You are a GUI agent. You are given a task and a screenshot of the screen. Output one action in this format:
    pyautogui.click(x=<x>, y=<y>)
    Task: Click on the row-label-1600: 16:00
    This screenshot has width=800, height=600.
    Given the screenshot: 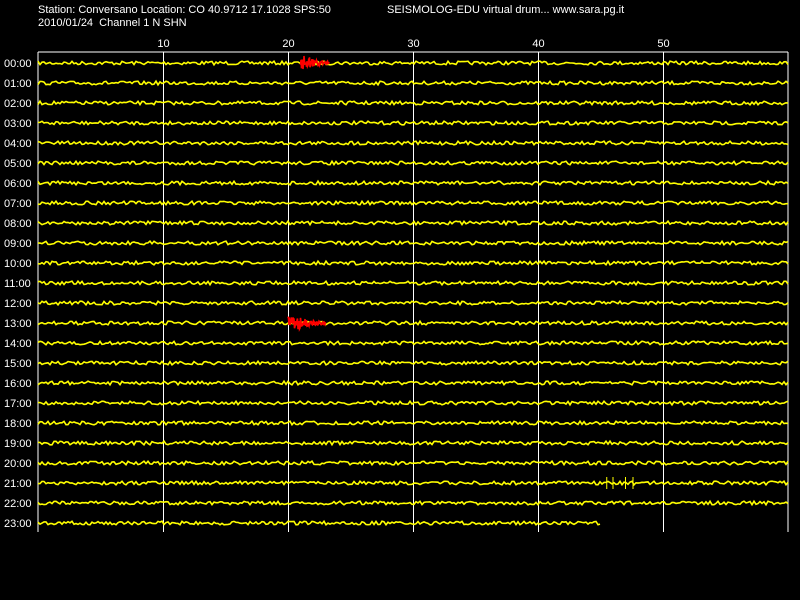 What is the action you would take?
    pyautogui.click(x=18, y=384)
    